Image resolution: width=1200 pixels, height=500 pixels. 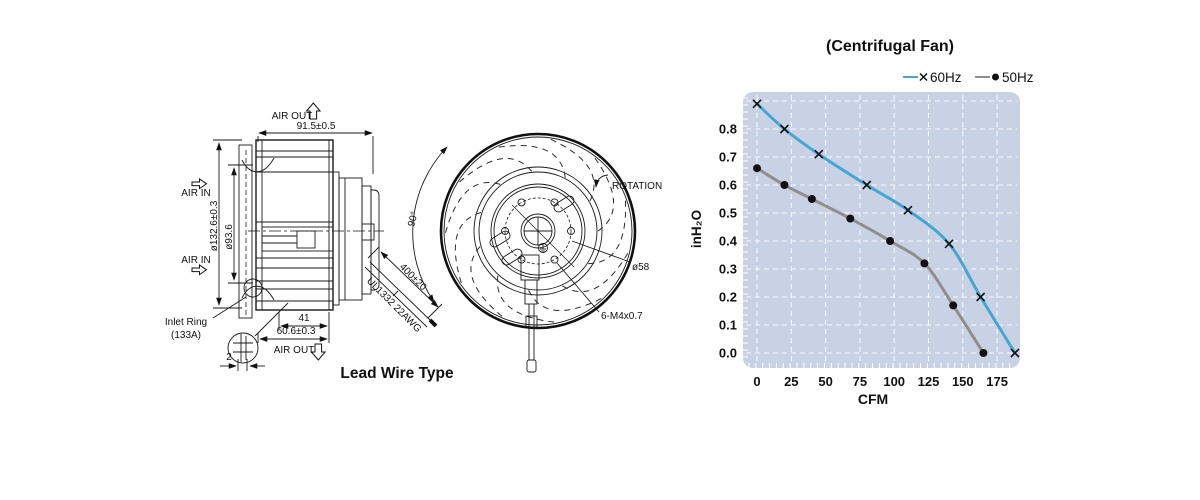 What do you see at coordinates (825, 381) in the screenshot?
I see `x-tick-label: 50` at bounding box center [825, 381].